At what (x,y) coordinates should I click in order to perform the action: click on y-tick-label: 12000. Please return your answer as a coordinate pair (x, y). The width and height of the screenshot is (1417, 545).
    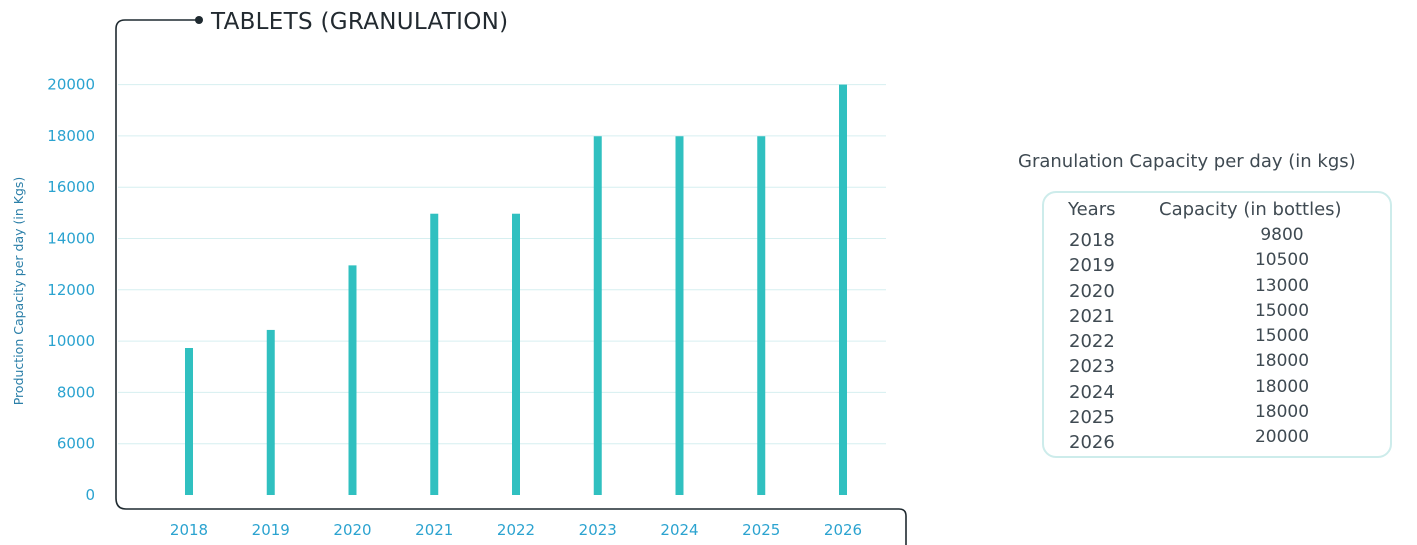
    Looking at the image, I should click on (71, 290).